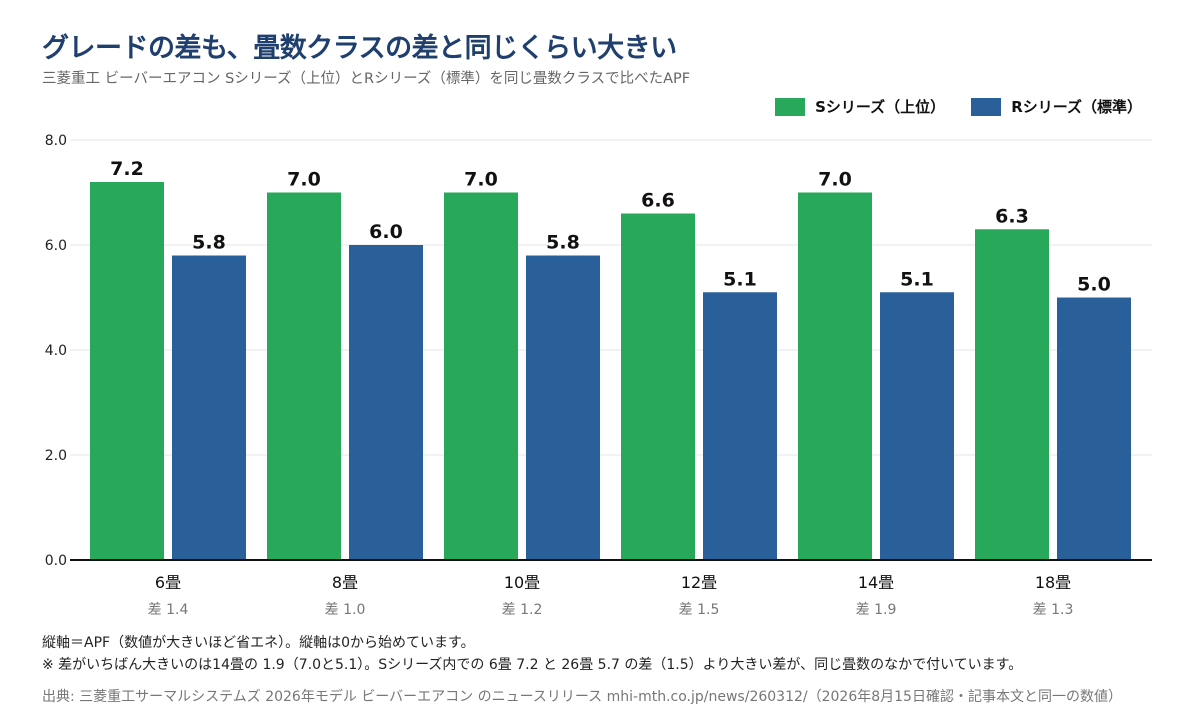 The width and height of the screenshot is (1200, 720). I want to click on data-label-r-series: 5.0, so click(1094, 285).